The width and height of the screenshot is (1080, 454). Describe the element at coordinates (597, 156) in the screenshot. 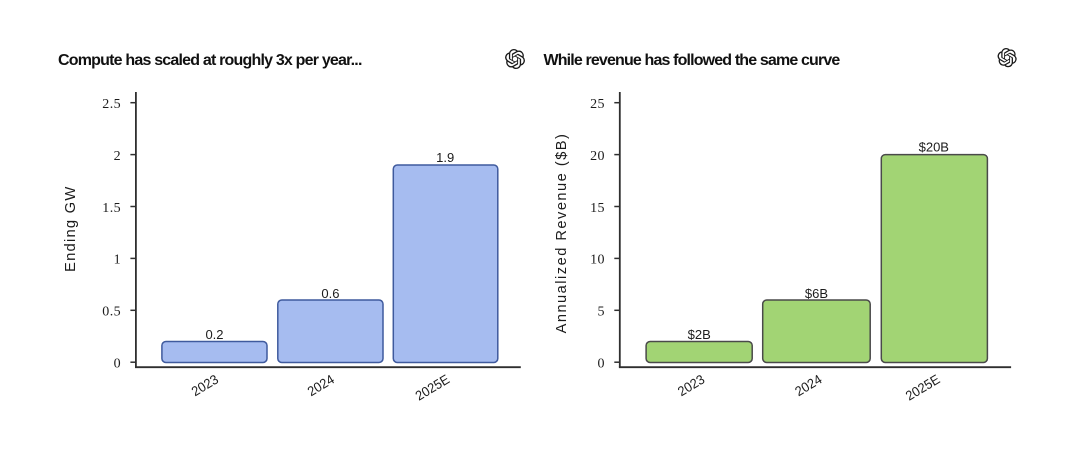

I see `svg-text: 20` at that location.